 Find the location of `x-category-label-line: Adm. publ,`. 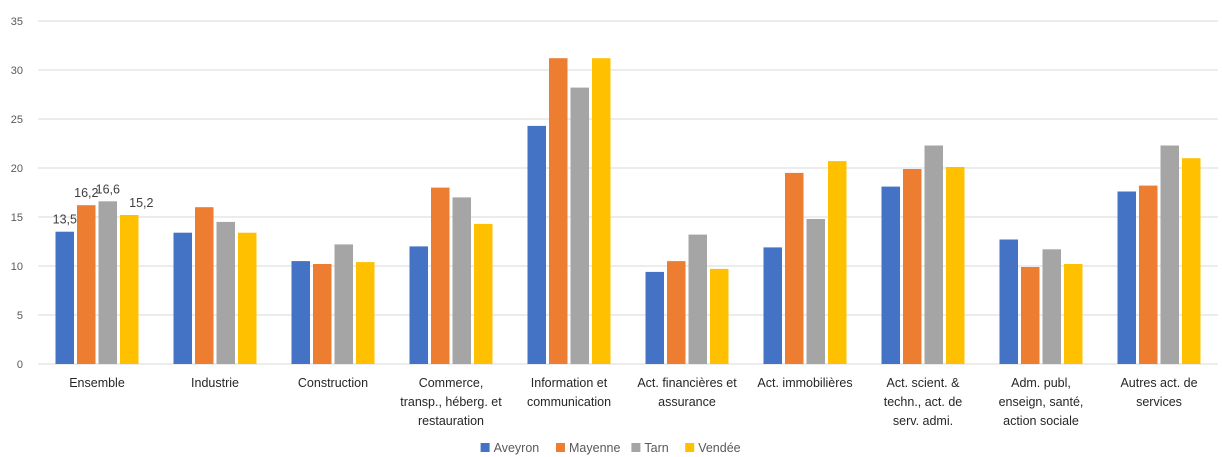

x-category-label-line: Adm. publ, is located at coordinates (1041, 383).